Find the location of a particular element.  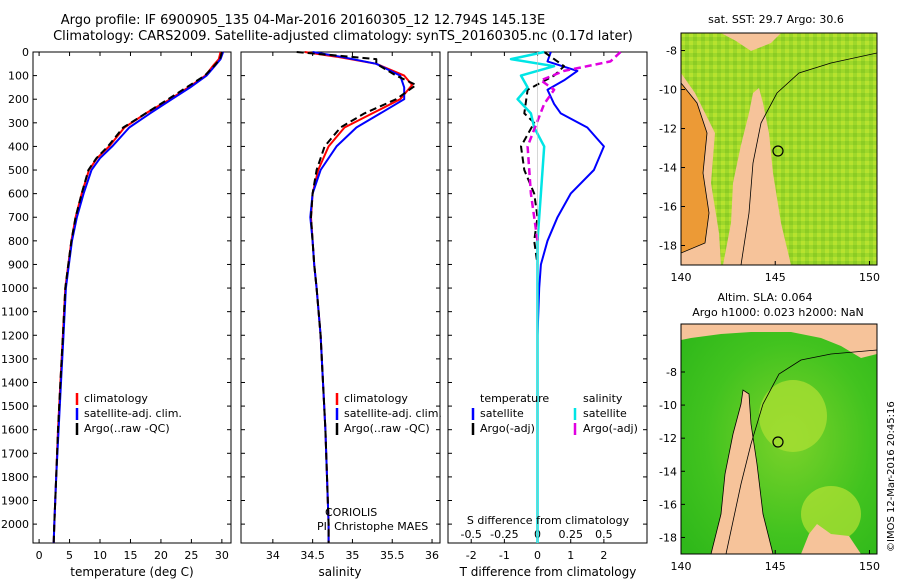

sla-yellow-blob is located at coordinates (793, 416).